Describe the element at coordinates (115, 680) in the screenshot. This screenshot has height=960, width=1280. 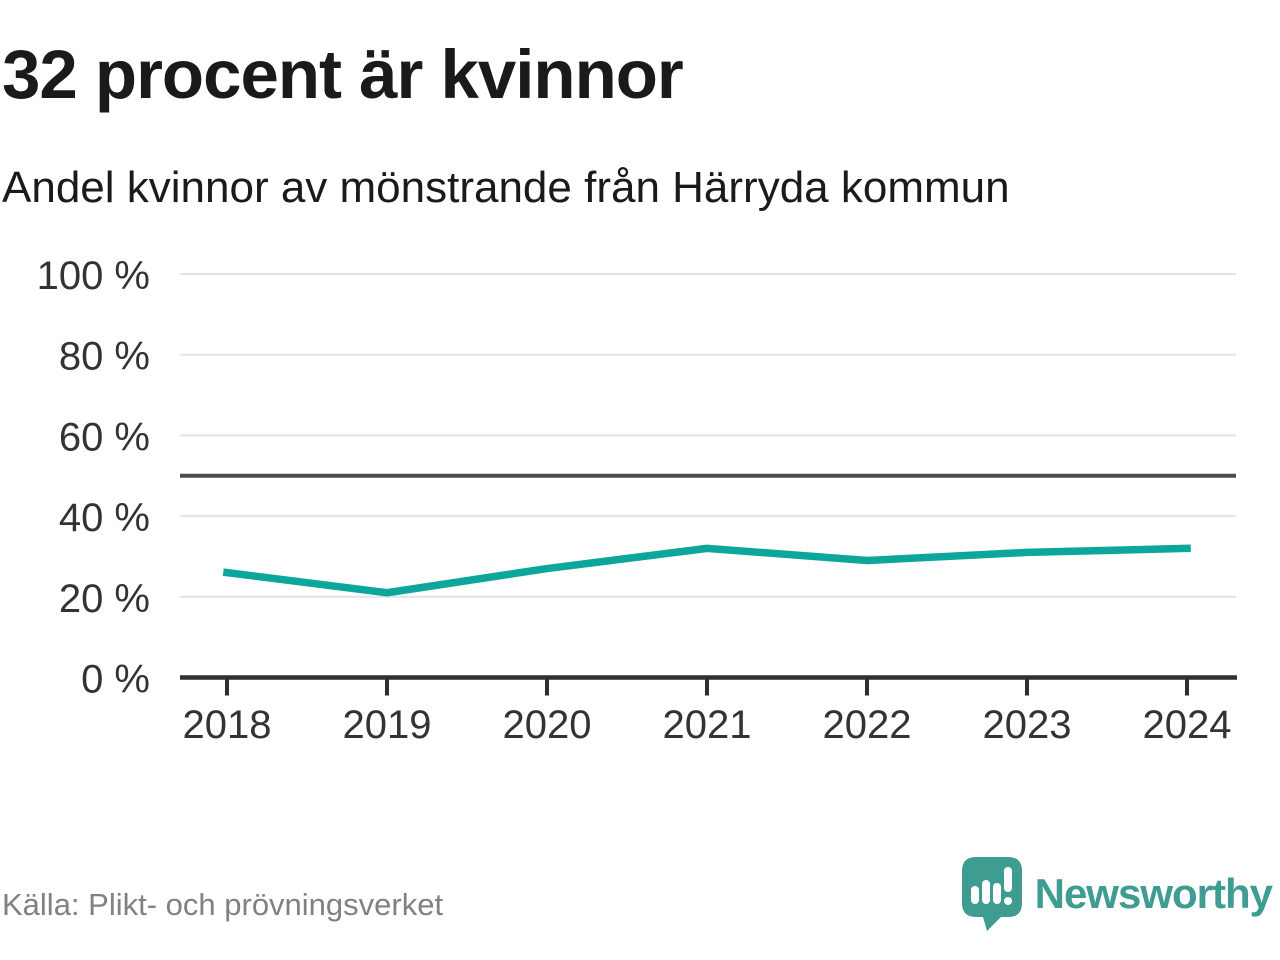
I see `y-tick-label: 0 %` at that location.